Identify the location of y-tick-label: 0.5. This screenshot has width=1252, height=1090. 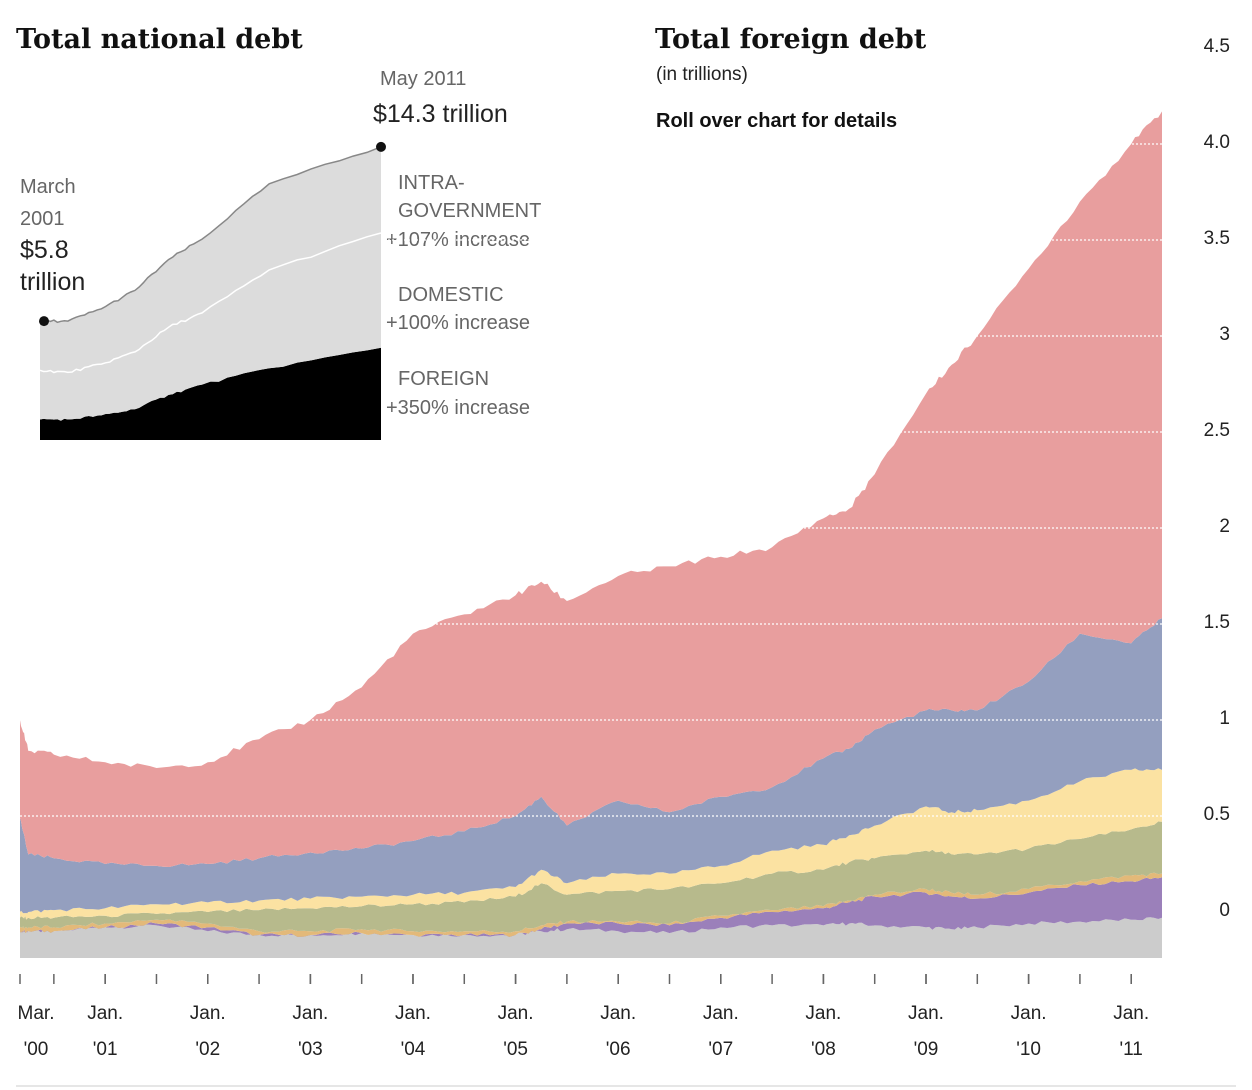
(1216, 814).